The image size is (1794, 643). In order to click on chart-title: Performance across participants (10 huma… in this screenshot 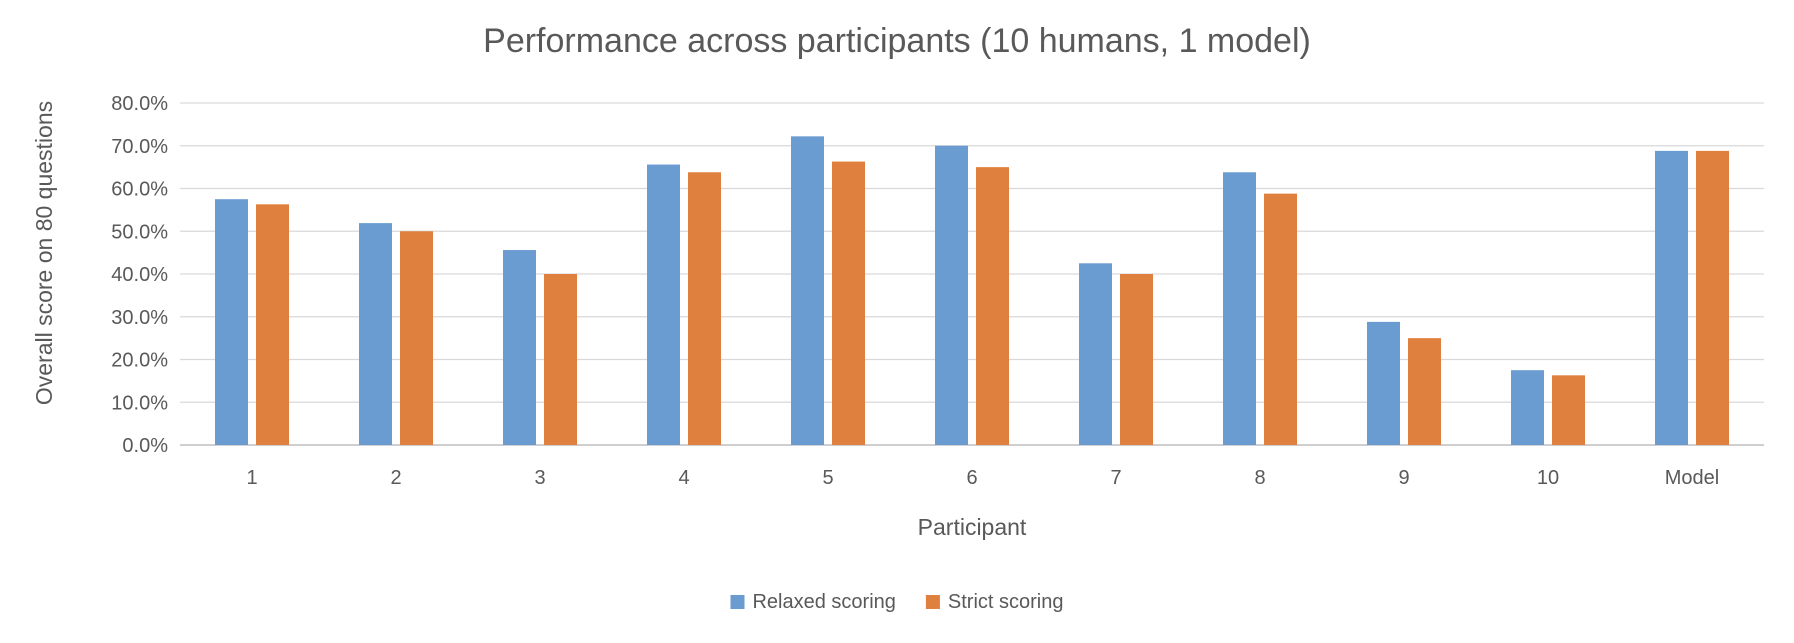, I will do `click(897, 41)`.